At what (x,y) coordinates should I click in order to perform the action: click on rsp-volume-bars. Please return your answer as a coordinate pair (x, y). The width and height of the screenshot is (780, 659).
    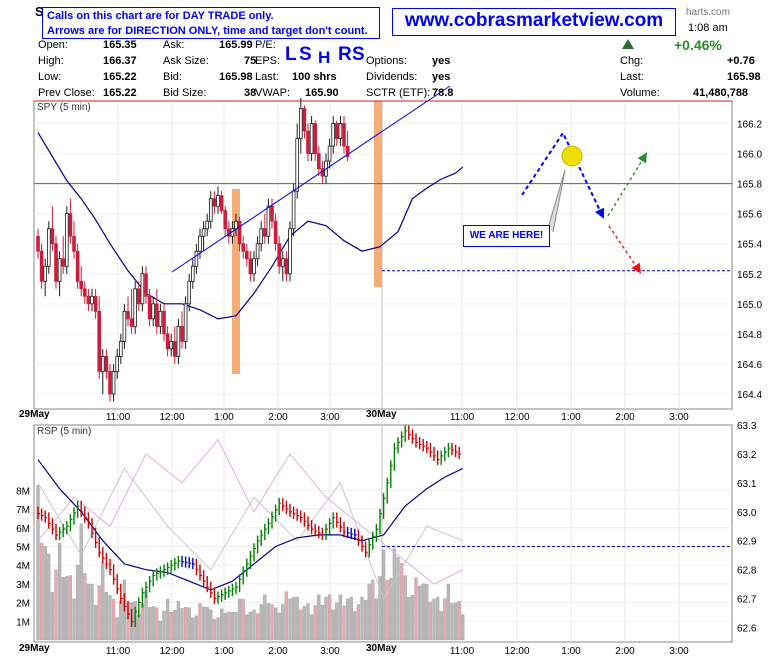
    Looking at the image, I should click on (250, 563).